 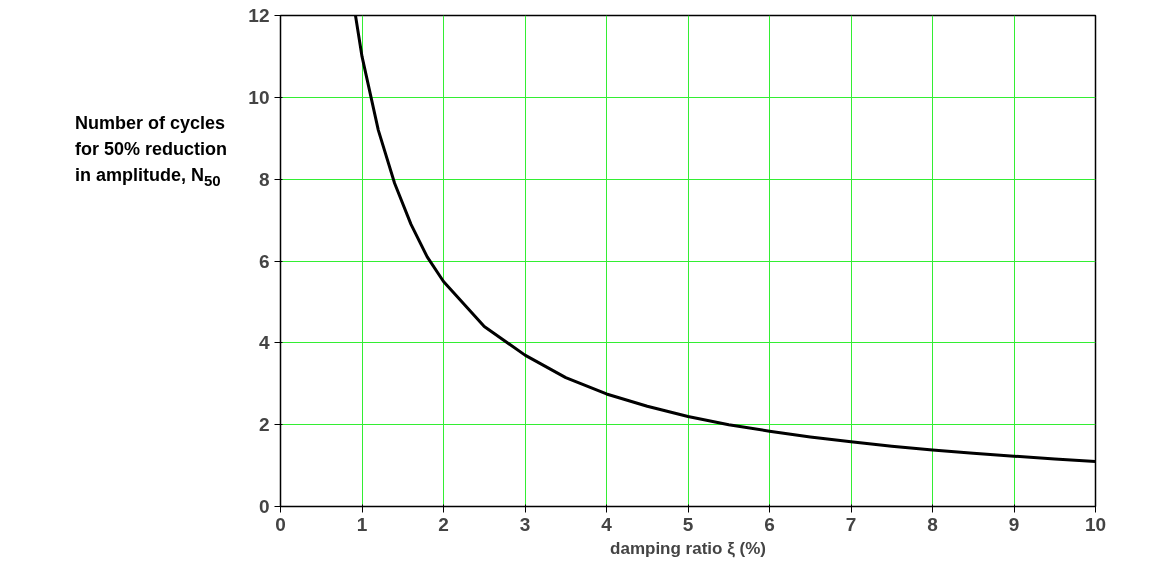 What do you see at coordinates (932, 524) in the screenshot?
I see `x-tick-label: 8` at bounding box center [932, 524].